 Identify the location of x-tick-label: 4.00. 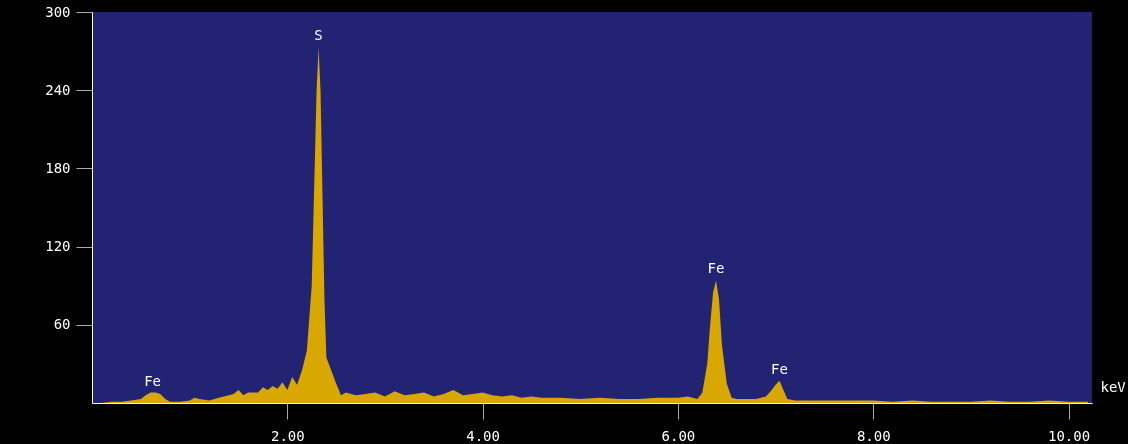
(483, 435).